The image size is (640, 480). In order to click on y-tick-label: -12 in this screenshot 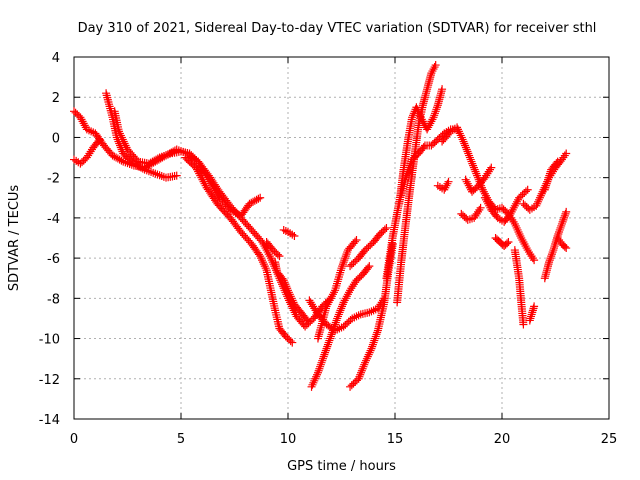, I will do `click(49, 380)`.